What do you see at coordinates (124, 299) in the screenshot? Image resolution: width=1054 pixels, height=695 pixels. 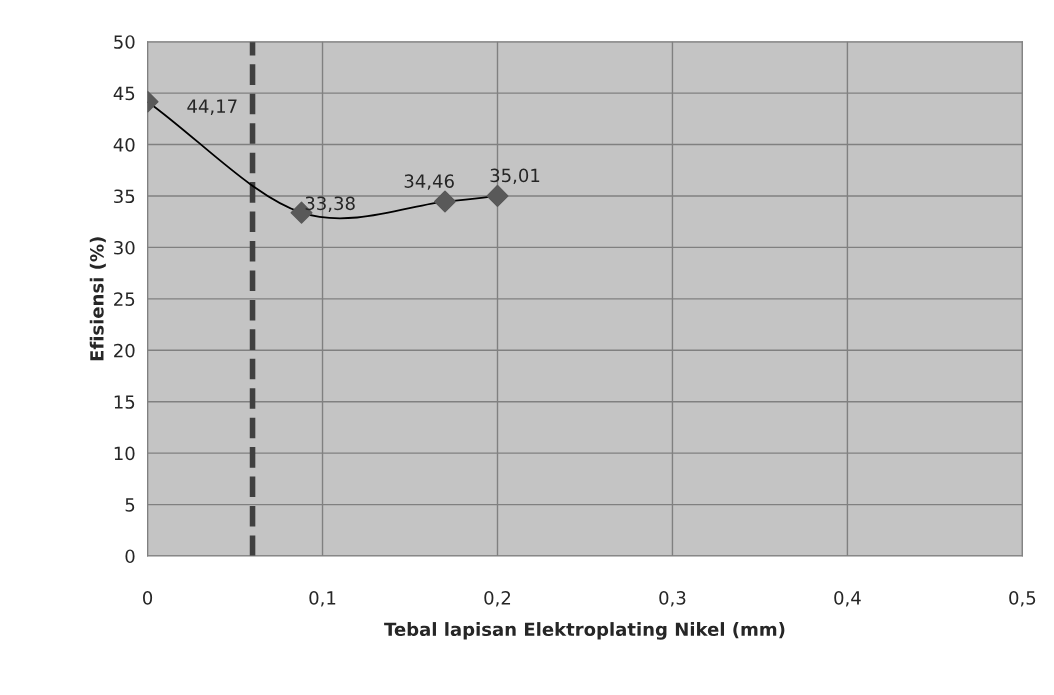 I see `y-tick-label: 25` at bounding box center [124, 299].